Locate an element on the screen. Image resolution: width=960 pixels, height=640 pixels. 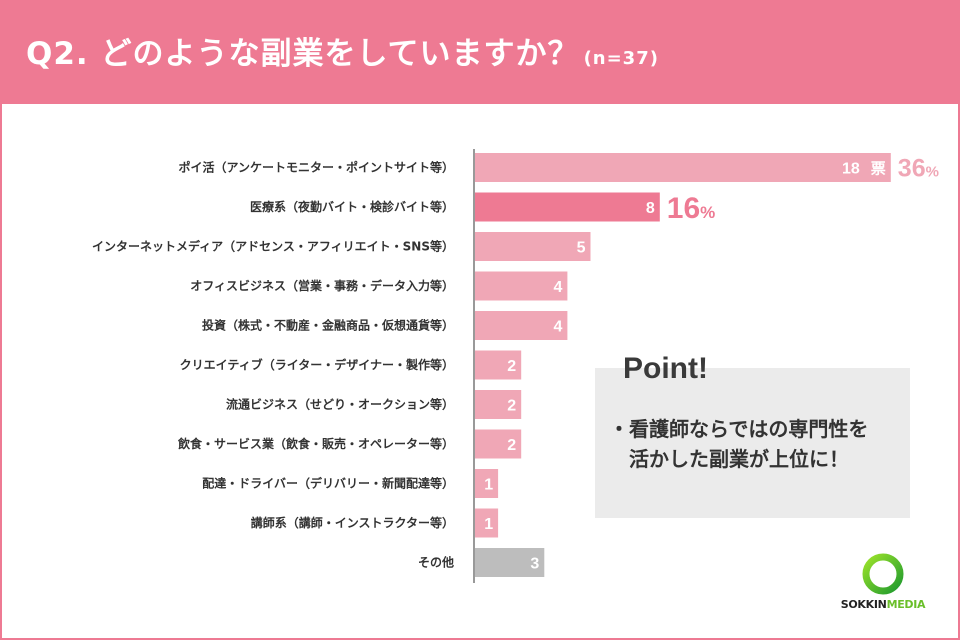
category-label: その他 is located at coordinates (436, 562).